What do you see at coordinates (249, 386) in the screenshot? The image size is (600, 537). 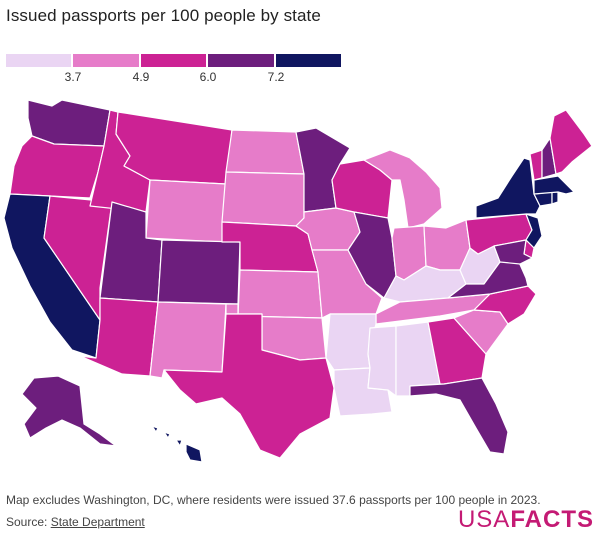 I see `state-texas` at bounding box center [249, 386].